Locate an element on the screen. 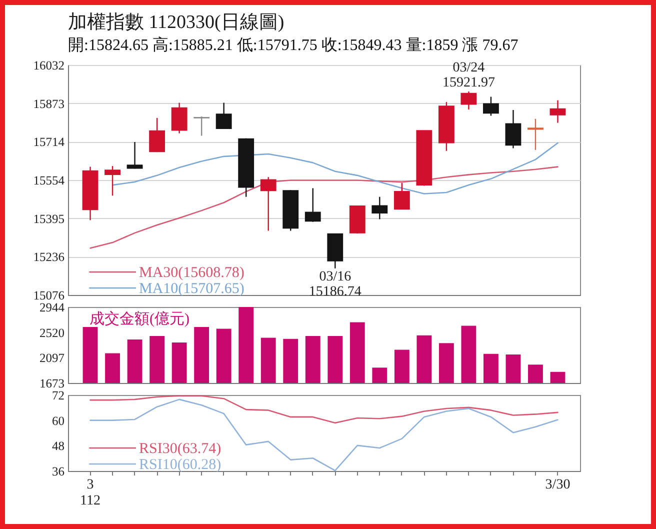 The image size is (656, 529). y-tick-label: 1673 is located at coordinates (52, 383).